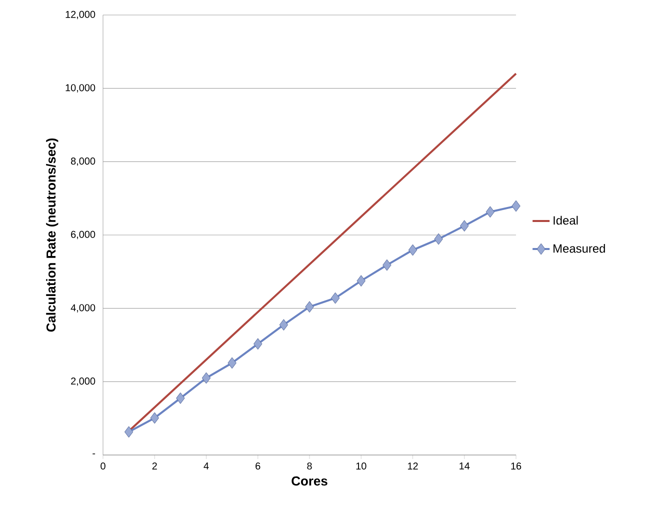 Image resolution: width=656 pixels, height=515 pixels. I want to click on x-tick-label: 0, so click(103, 466).